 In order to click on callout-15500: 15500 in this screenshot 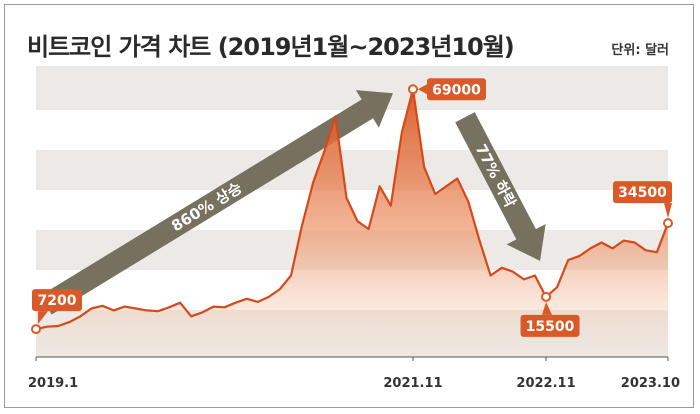, I will do `click(550, 314)`.